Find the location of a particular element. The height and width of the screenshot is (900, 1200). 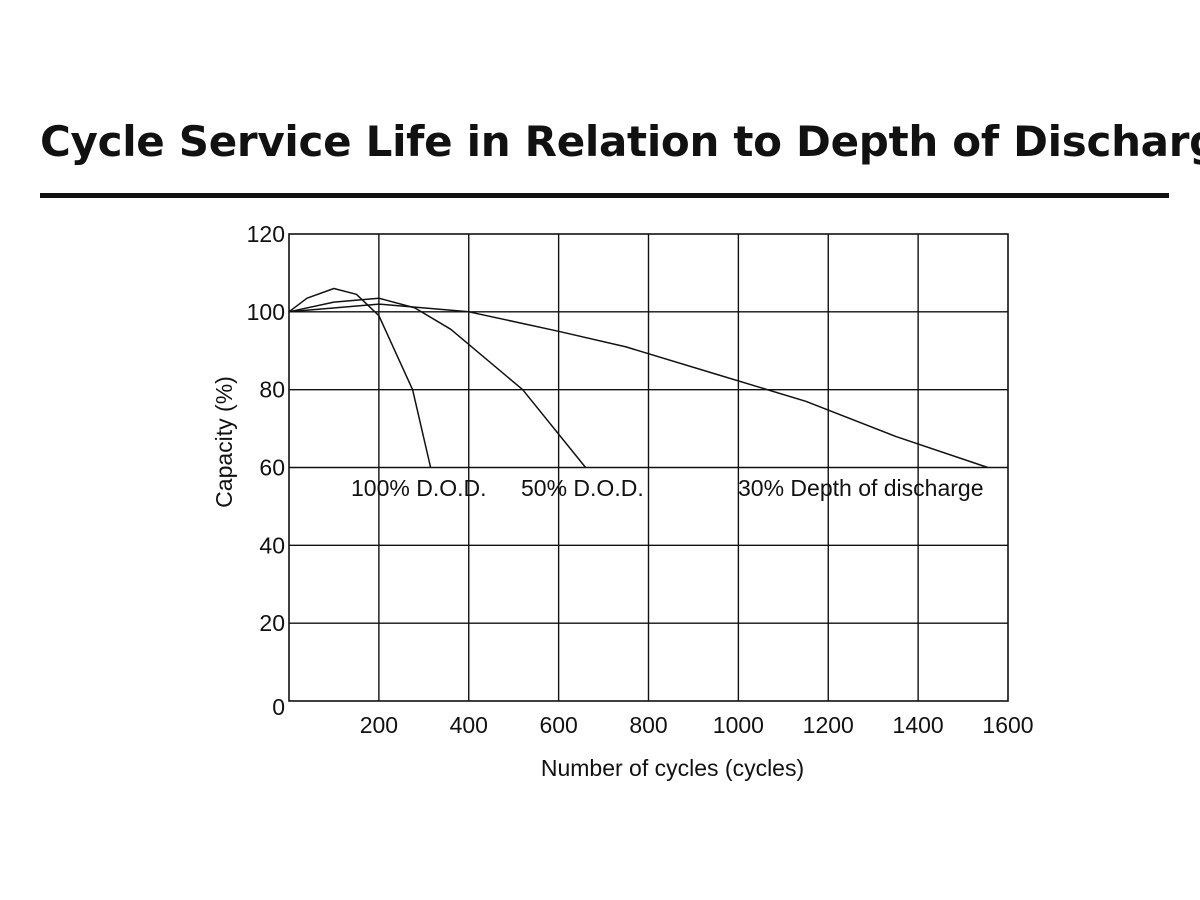

y-tick-label-80: 80 is located at coordinates (272, 390).